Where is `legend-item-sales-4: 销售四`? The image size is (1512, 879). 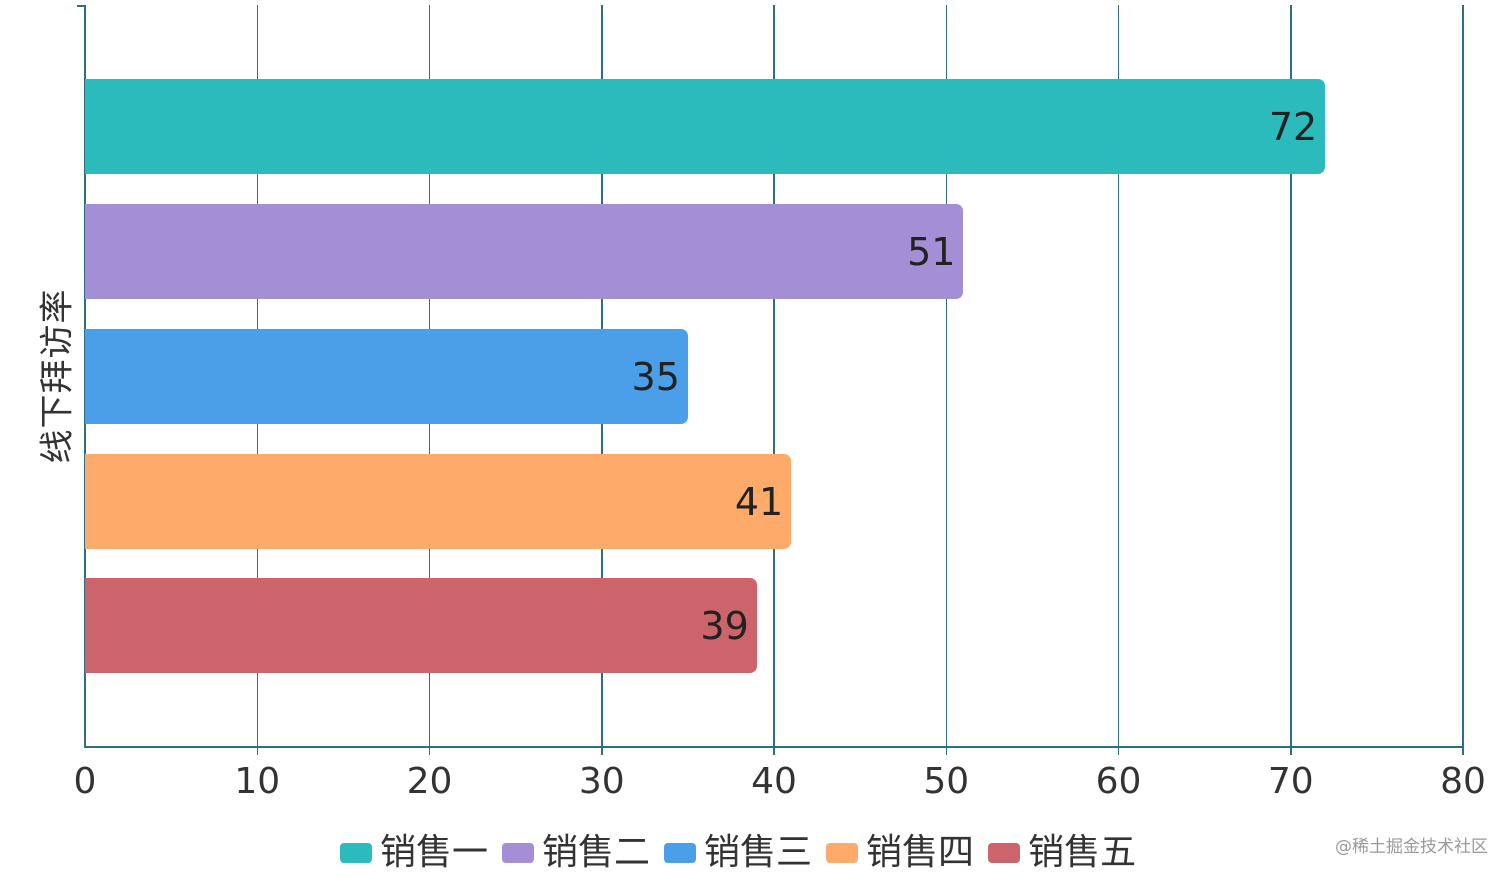 legend-item-sales-4: 销售四 is located at coordinates (900, 853).